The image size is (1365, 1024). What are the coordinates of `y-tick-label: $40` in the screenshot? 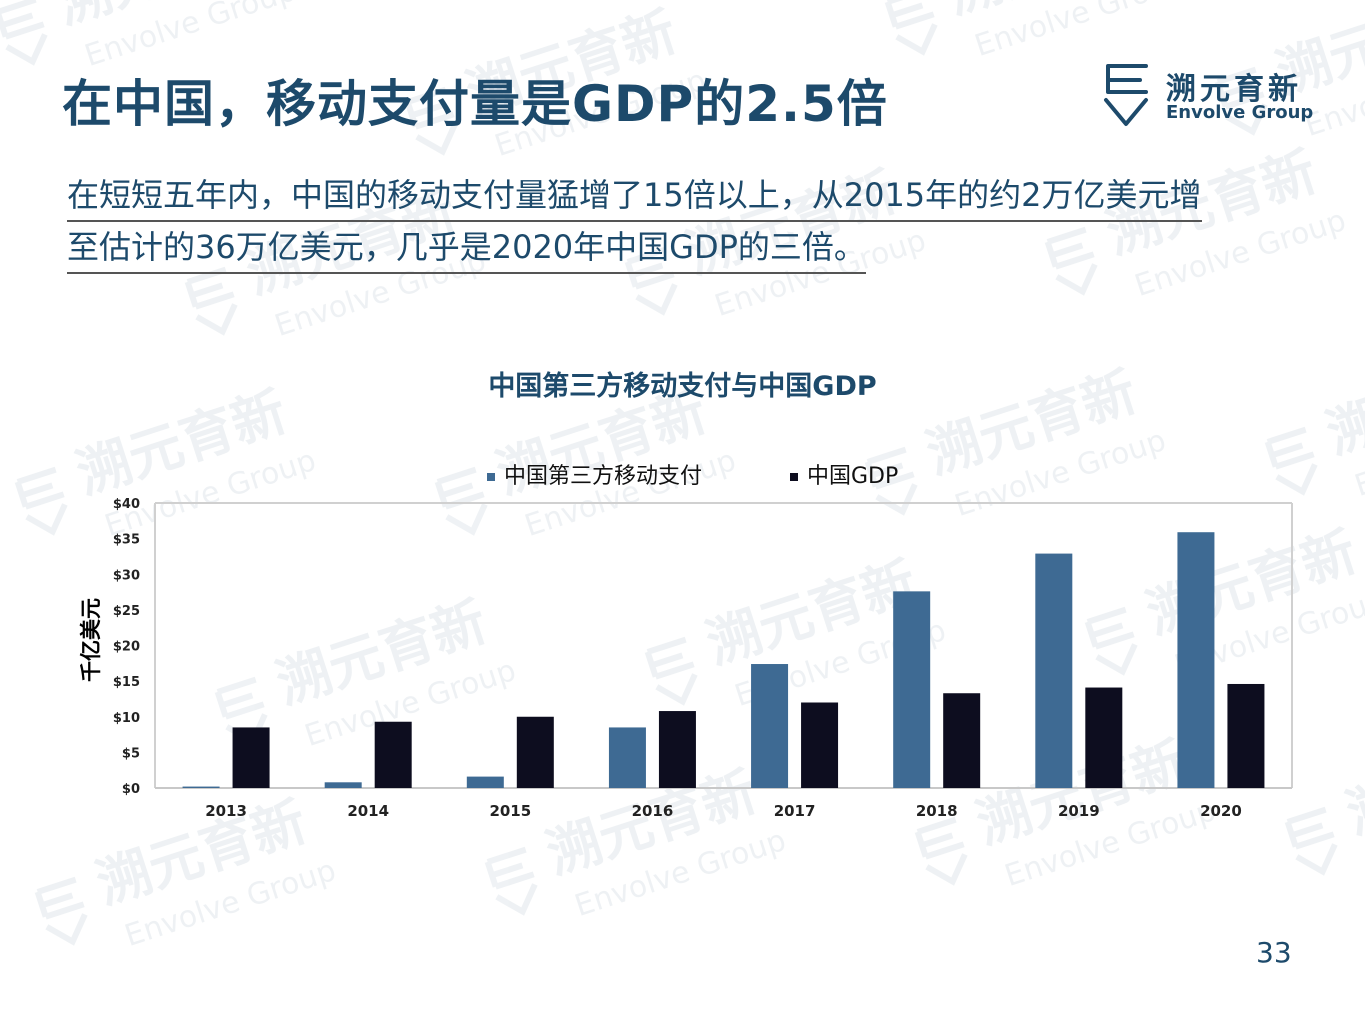 It's located at (126, 504).